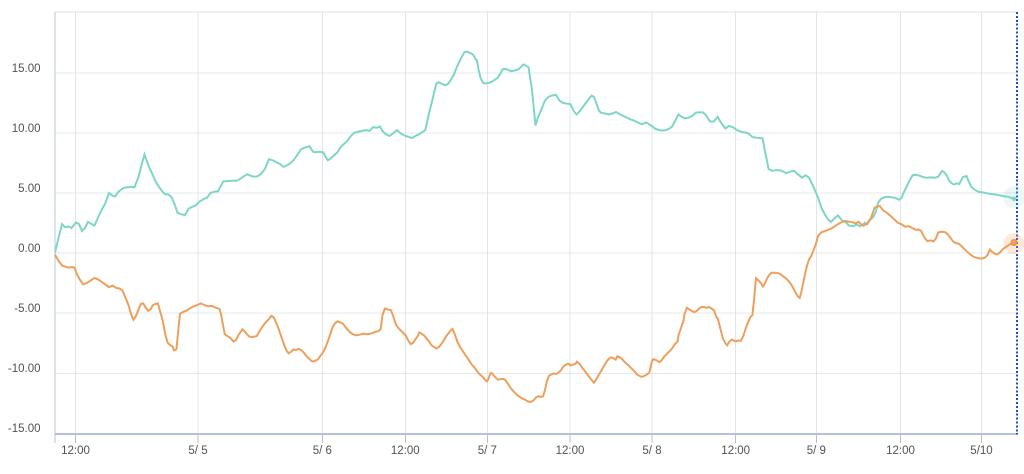 Image resolution: width=1024 pixels, height=474 pixels. I want to click on svg-text: 5/10, so click(981, 451).